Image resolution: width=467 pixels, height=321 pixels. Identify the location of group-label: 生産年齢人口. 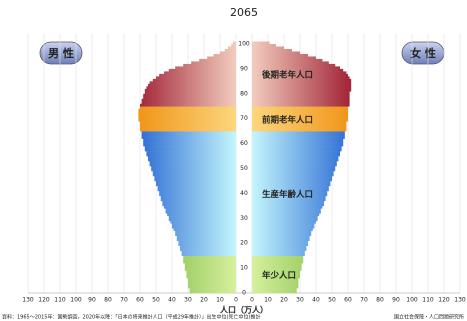
(287, 194).